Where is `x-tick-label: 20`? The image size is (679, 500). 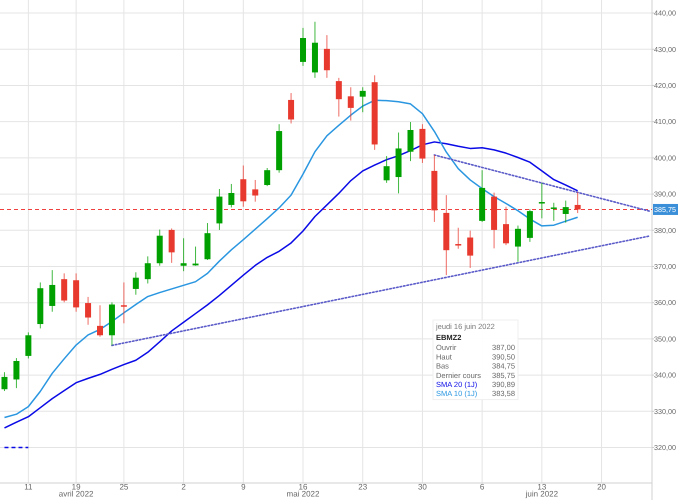 x-tick-label: 20 is located at coordinates (602, 487).